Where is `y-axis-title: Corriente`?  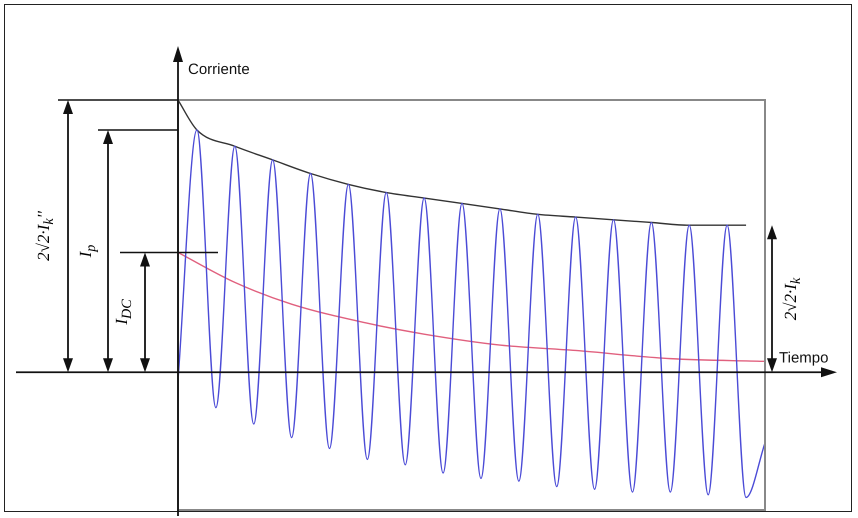
y-axis-title: Corriente is located at coordinates (219, 69).